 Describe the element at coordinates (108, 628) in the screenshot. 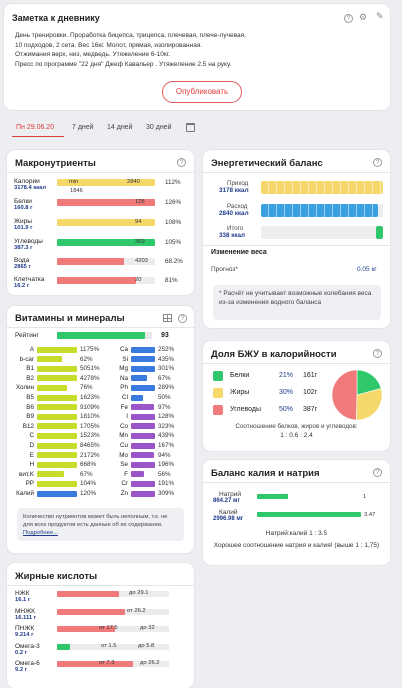

I see `fatty-from: от 17.5` at that location.